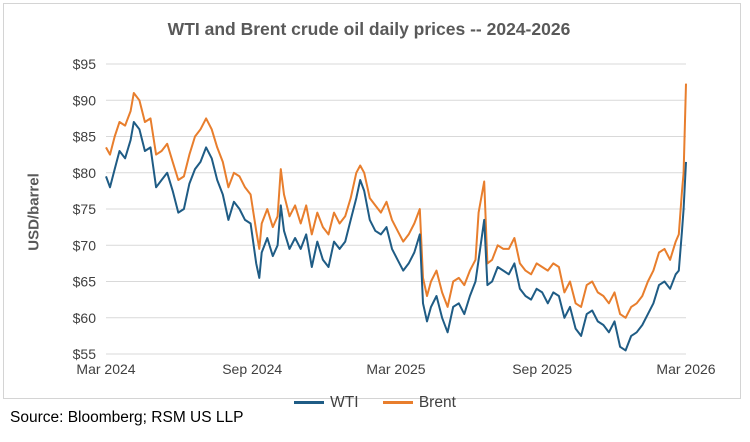  Describe the element at coordinates (397, 402) in the screenshot. I see `legend-swatch-brent` at that location.